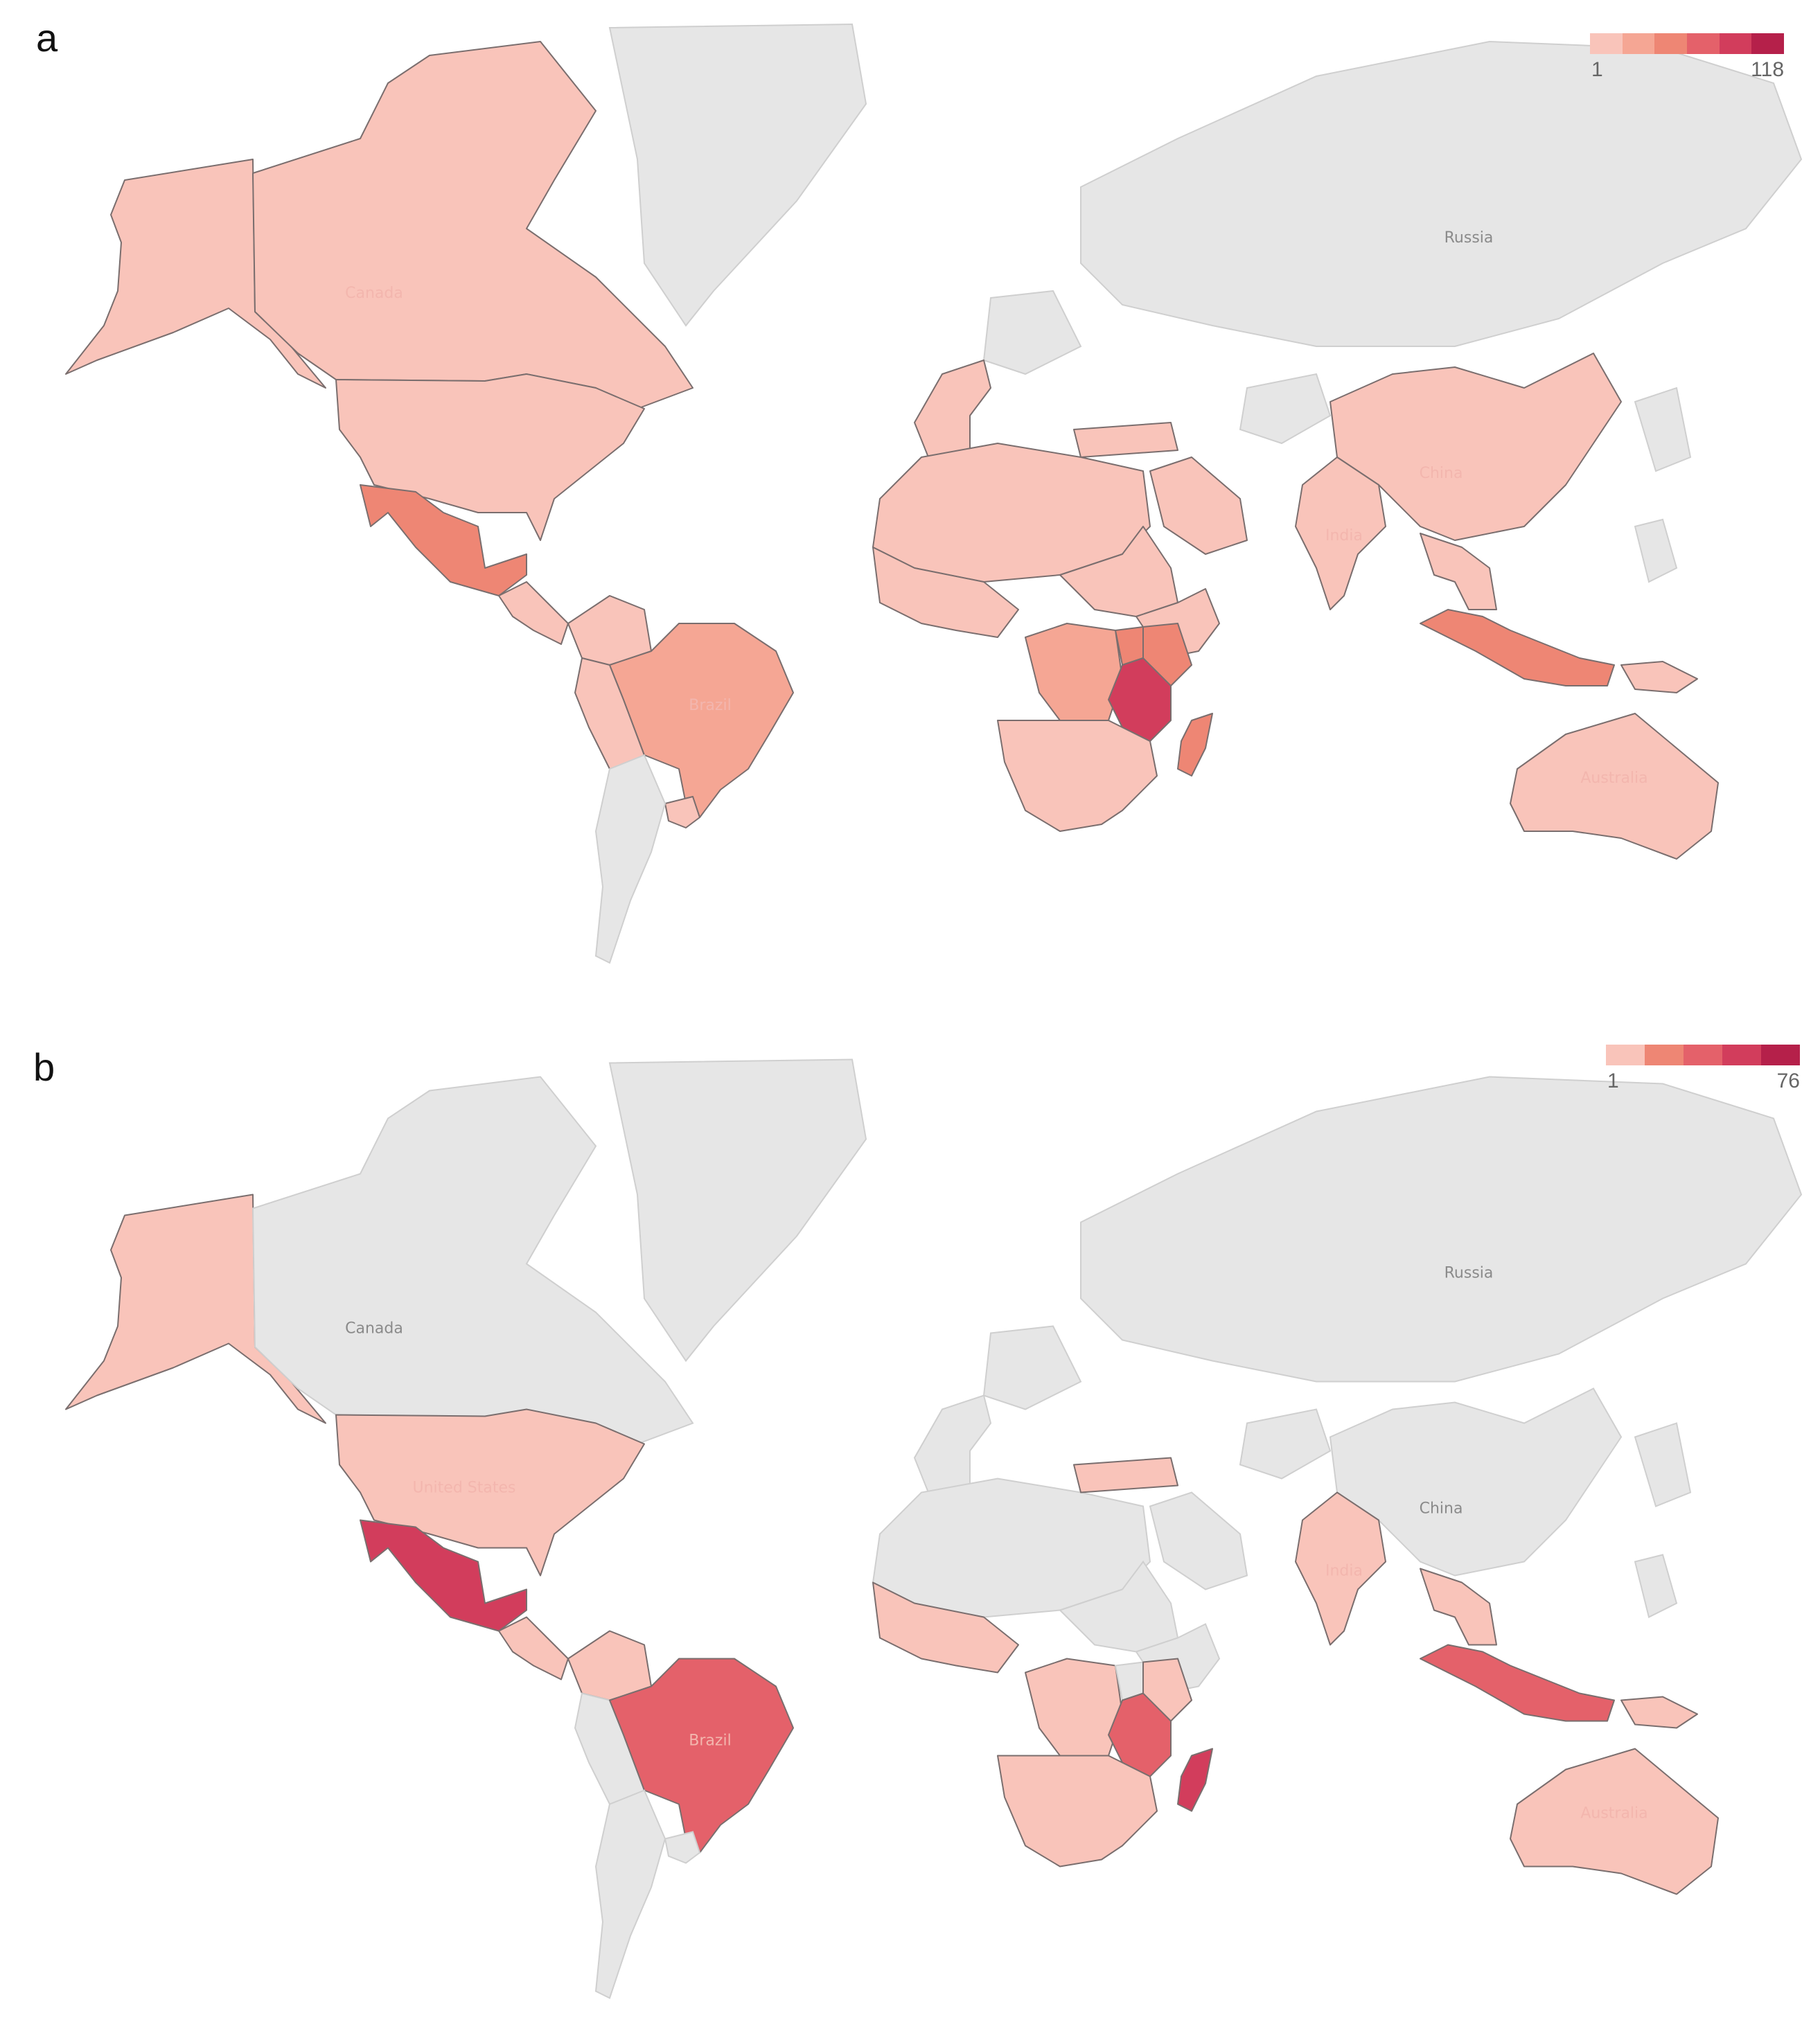 The width and height of the screenshot is (1820, 2022). I want to click on panel-letter: b, so click(44, 1067).